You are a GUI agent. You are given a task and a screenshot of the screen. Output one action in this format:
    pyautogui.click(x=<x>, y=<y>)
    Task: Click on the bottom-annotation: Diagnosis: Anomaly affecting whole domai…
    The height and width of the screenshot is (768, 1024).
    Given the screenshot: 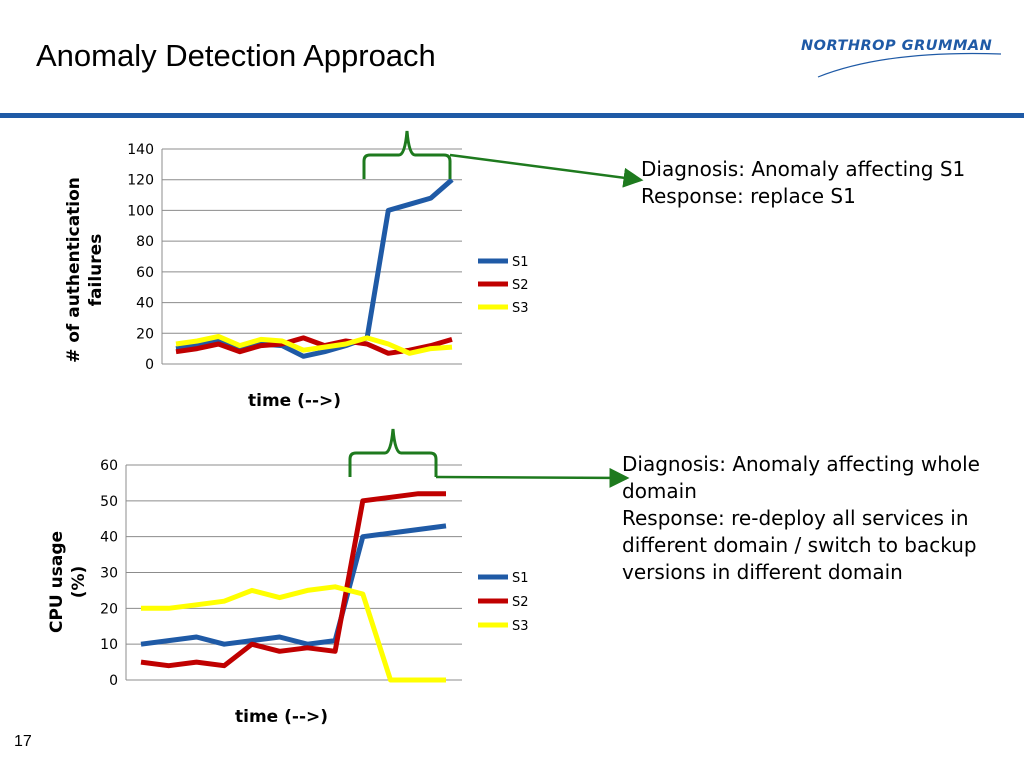 What is the action you would take?
    pyautogui.click(x=801, y=518)
    